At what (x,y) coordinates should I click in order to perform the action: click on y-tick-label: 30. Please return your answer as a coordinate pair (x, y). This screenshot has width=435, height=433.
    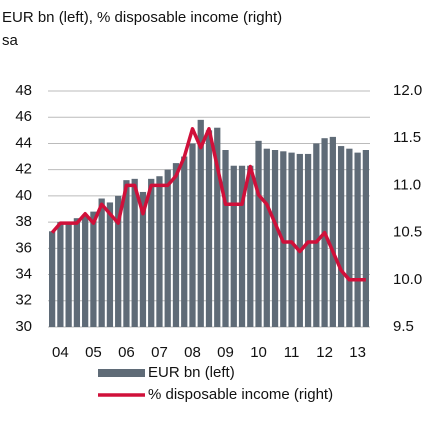
    Looking at the image, I should click on (23, 326).